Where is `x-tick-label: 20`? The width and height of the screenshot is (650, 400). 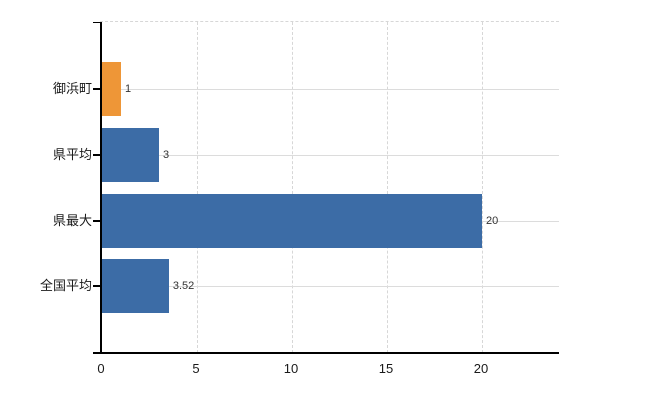
x-tick-label: 20 is located at coordinates (481, 368).